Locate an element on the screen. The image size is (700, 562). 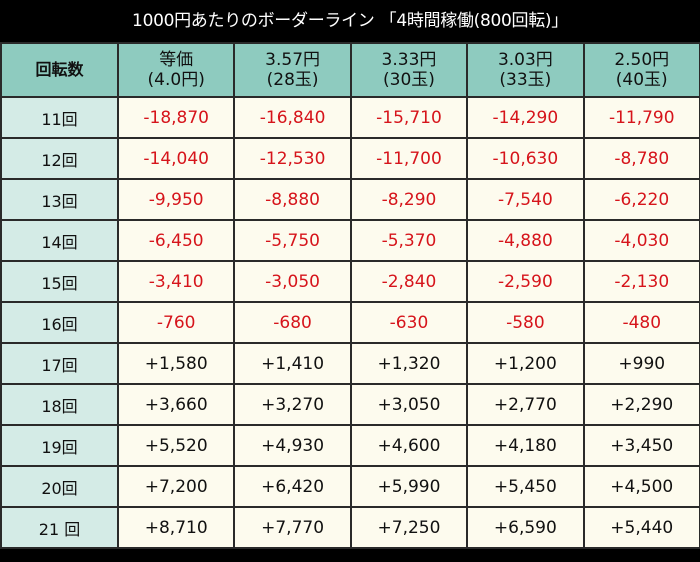
row-label-spins: 18回 is located at coordinates (59, 404).